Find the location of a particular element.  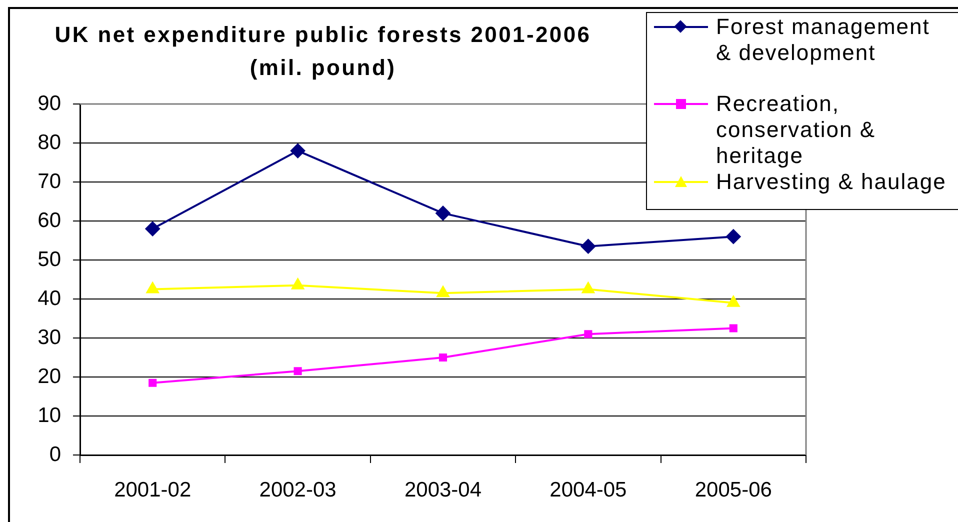

y-tick-label: 10 is located at coordinates (49, 415).